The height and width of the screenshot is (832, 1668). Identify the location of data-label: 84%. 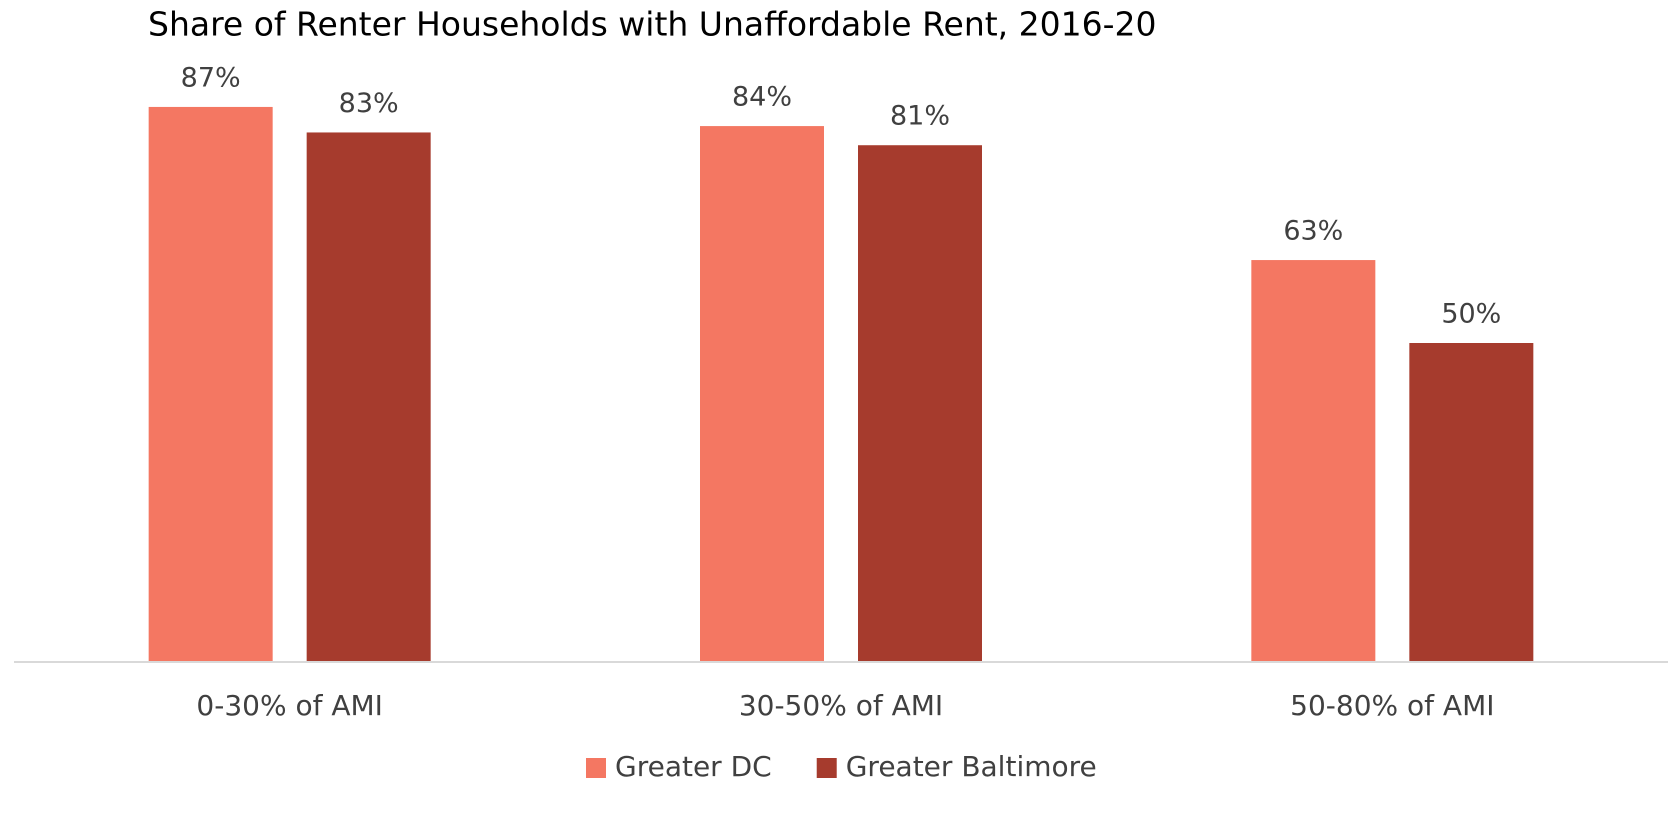
(762, 97).